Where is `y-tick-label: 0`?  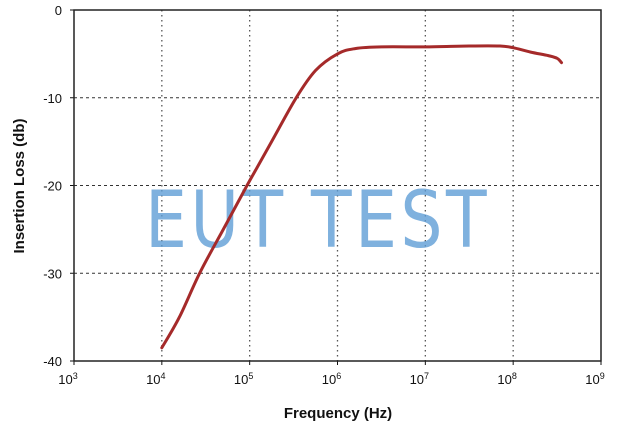
y-tick-label: 0 is located at coordinates (58, 10).